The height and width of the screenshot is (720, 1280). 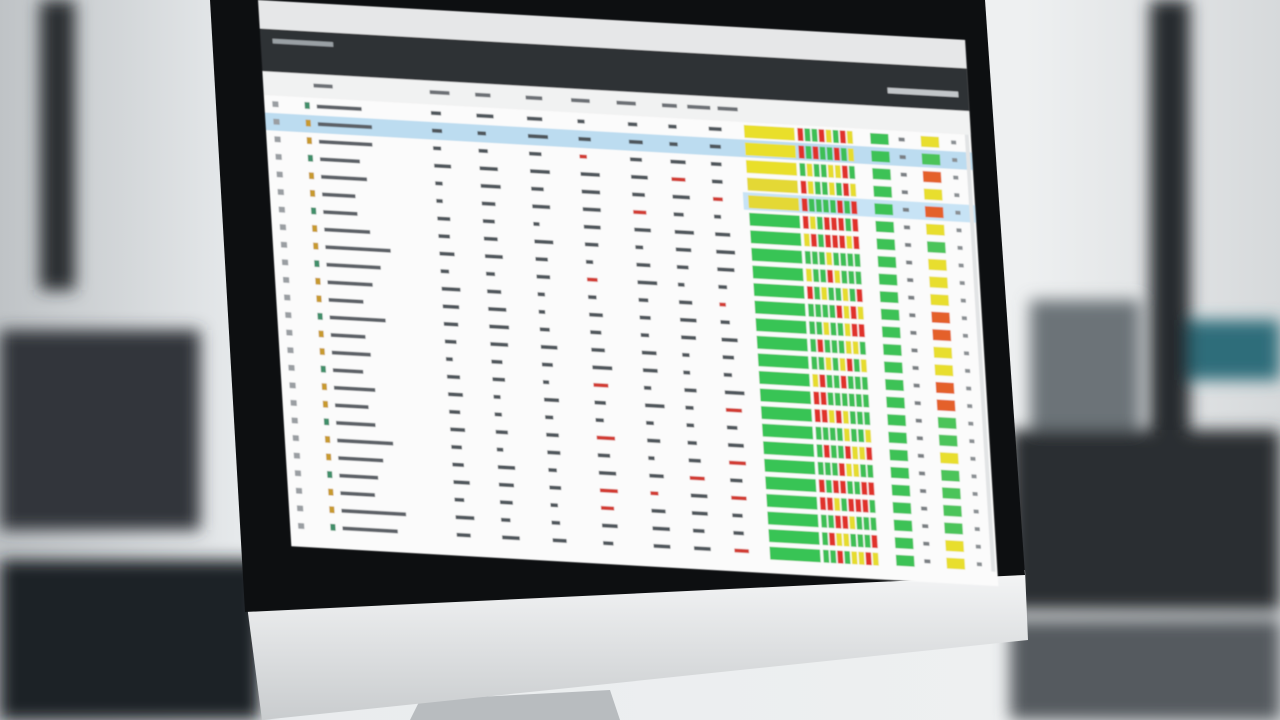 What do you see at coordinates (515, 705) in the screenshot?
I see `monitor-stand` at bounding box center [515, 705].